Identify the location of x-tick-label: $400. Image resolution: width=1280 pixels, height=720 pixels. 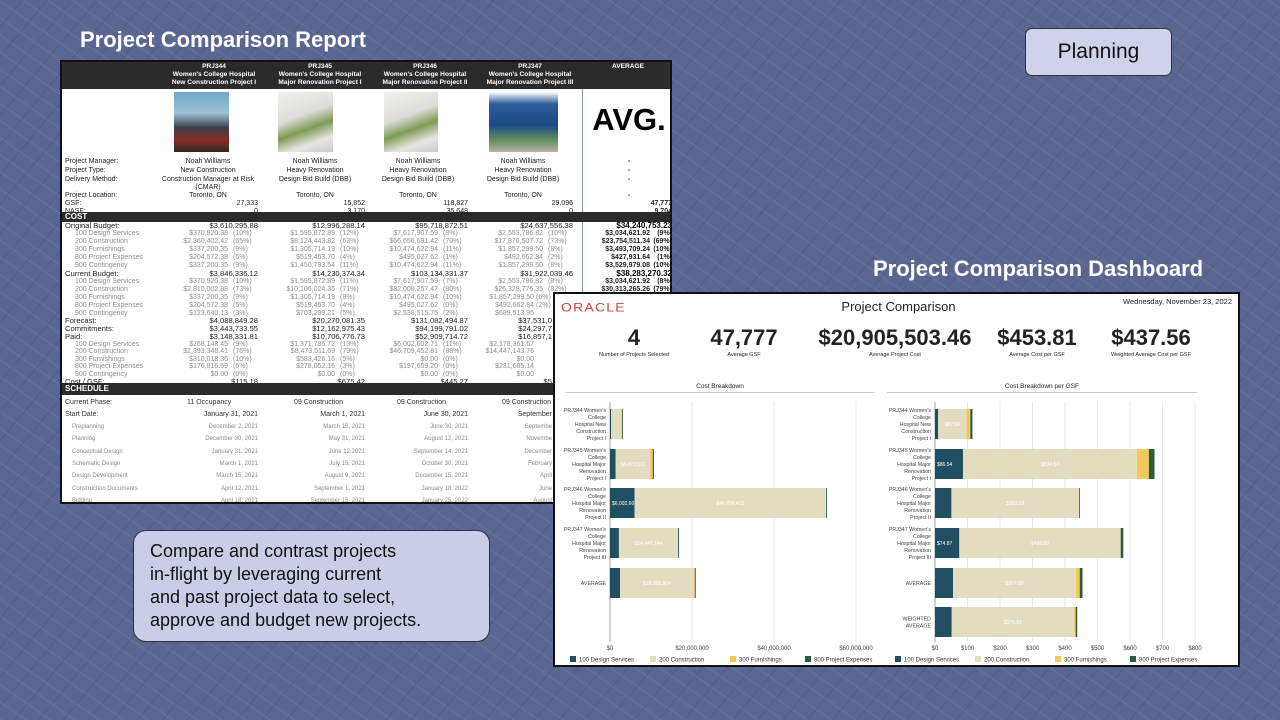
(1065, 649).